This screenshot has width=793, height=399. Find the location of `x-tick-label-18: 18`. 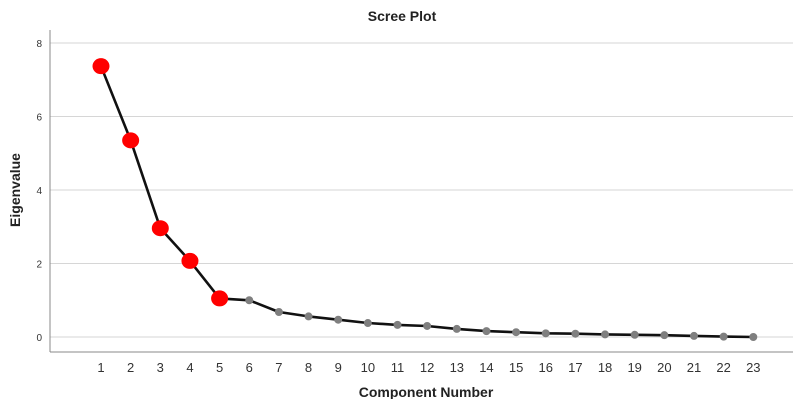

x-tick-label-18: 18 is located at coordinates (605, 367).